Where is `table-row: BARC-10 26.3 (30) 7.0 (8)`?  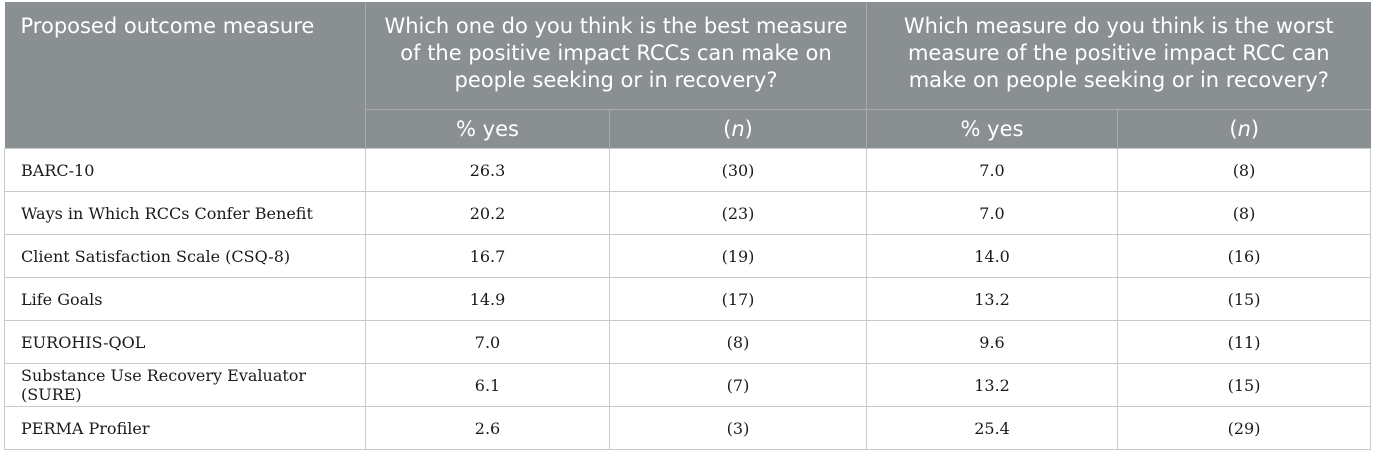 table-row: BARC-10 26.3 (30) 7.0 (8) is located at coordinates (688, 170).